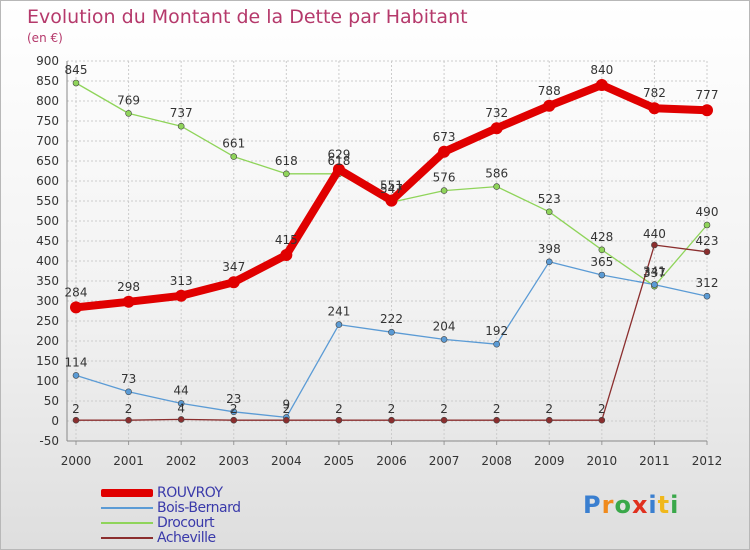 The height and width of the screenshot is (550, 750). Describe the element at coordinates (190, 492) in the screenshot. I see `legend-label: ROUVROY` at that location.